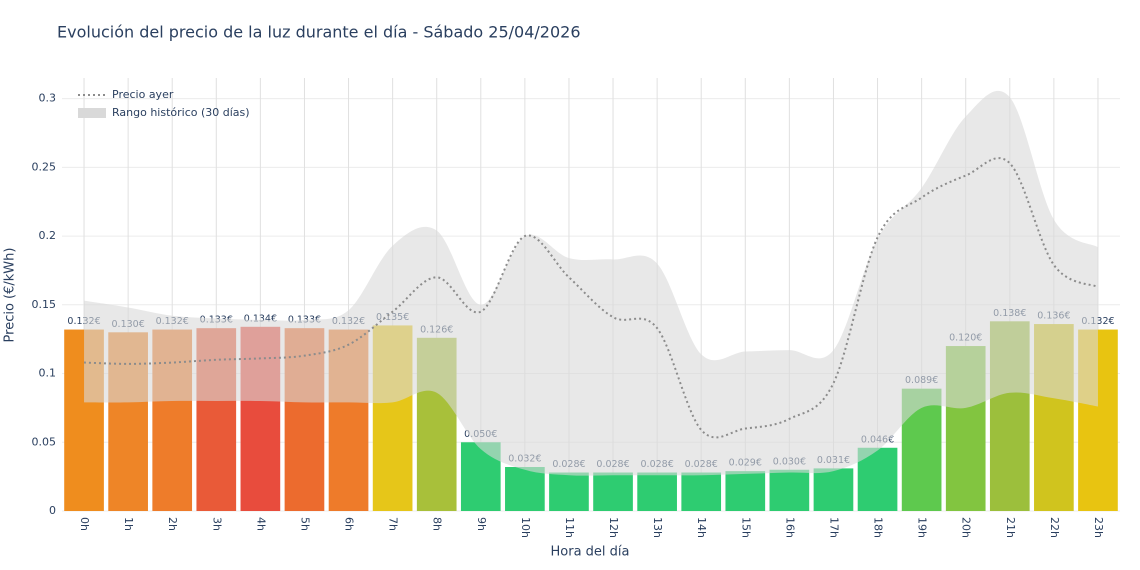  Describe the element at coordinates (1054, 527) in the screenshot. I see `x-tick-label: 22h` at that location.